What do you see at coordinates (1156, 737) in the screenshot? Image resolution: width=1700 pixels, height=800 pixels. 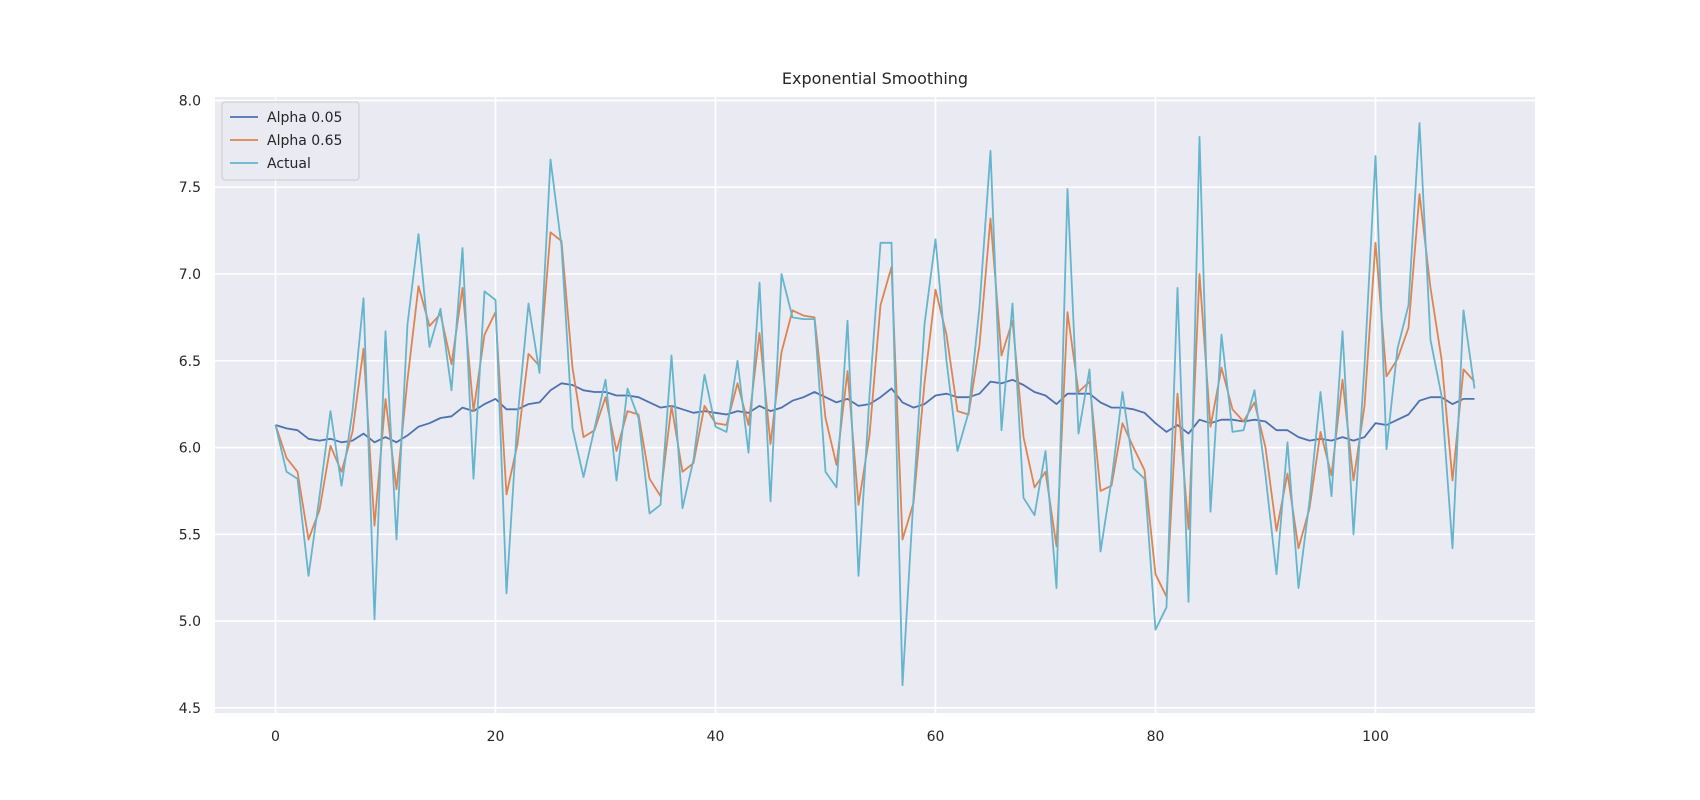 I see `x-tick-label: 80` at bounding box center [1156, 737].